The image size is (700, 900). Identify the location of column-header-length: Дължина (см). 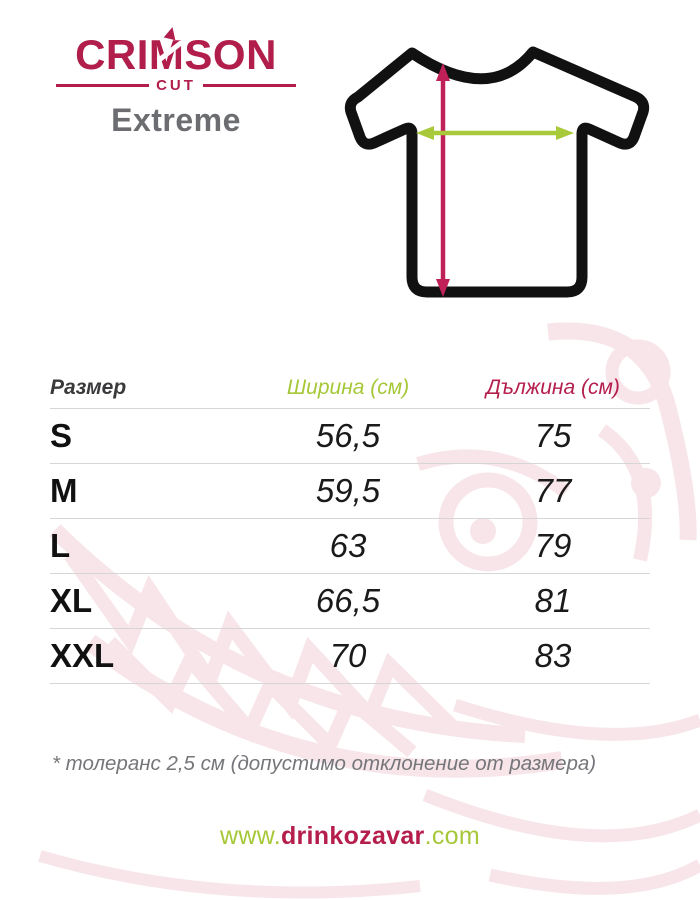
(553, 387).